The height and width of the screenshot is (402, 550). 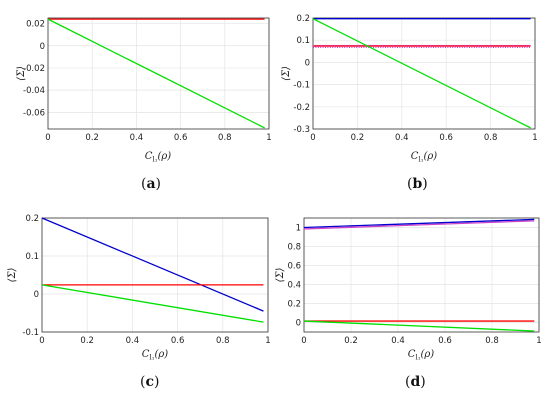 What do you see at coordinates (34, 91) in the screenshot?
I see `y-tick-label: -0.04` at bounding box center [34, 91].